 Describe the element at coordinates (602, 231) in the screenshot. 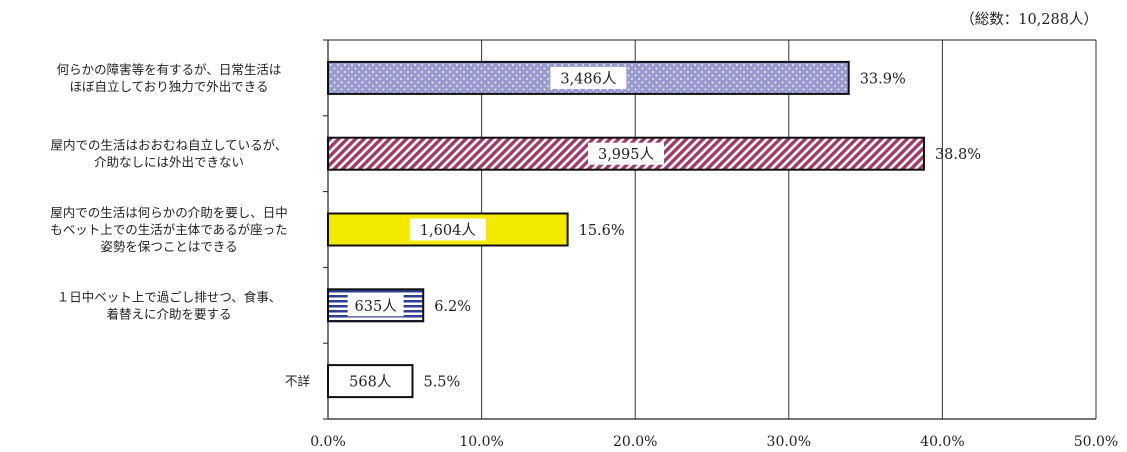

I see `value-label: 15.6%` at that location.